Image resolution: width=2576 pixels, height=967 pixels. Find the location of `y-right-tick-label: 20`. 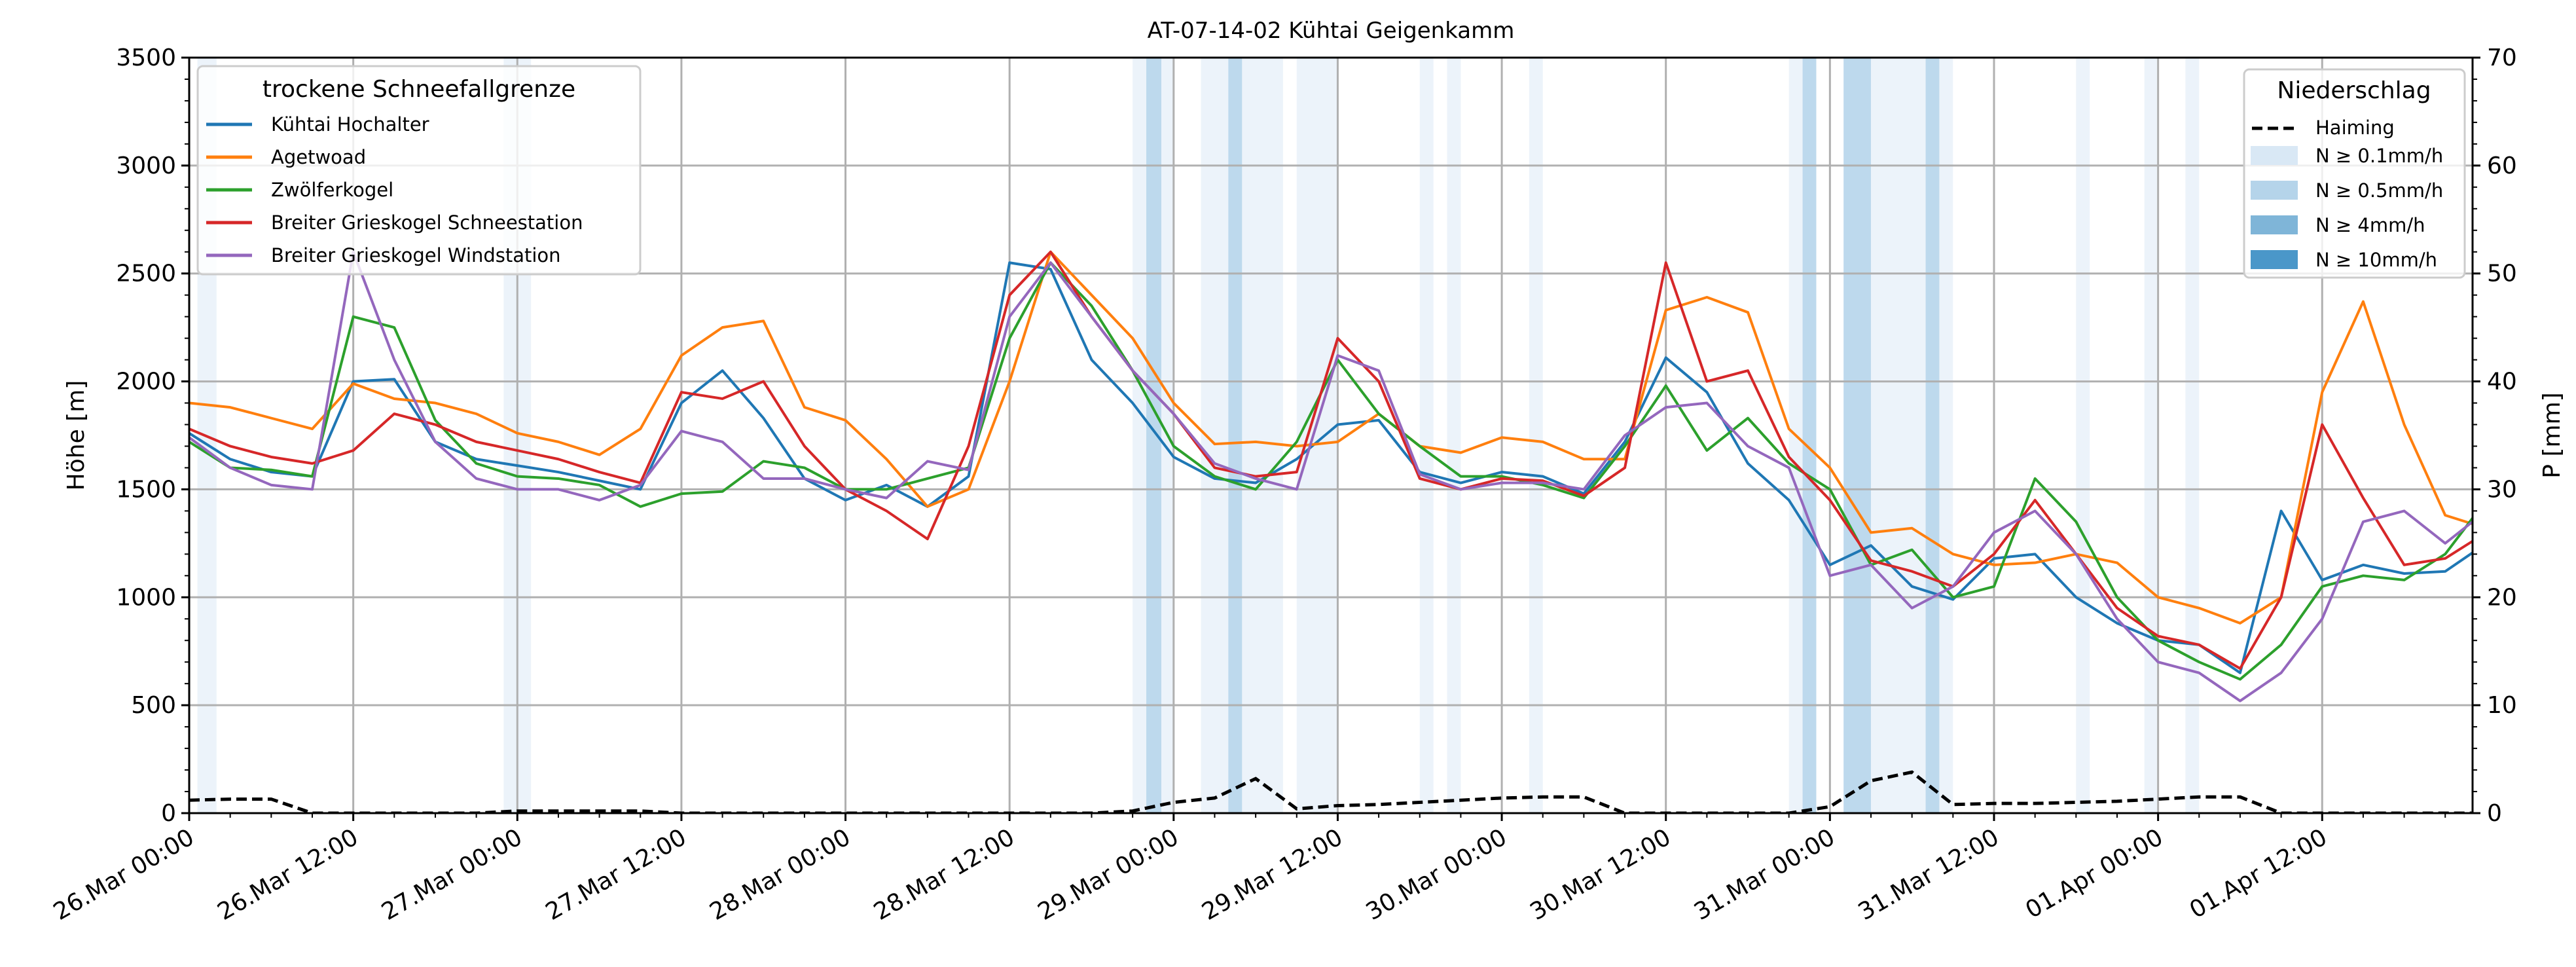

y-right-tick-label: 20 is located at coordinates (2502, 597).